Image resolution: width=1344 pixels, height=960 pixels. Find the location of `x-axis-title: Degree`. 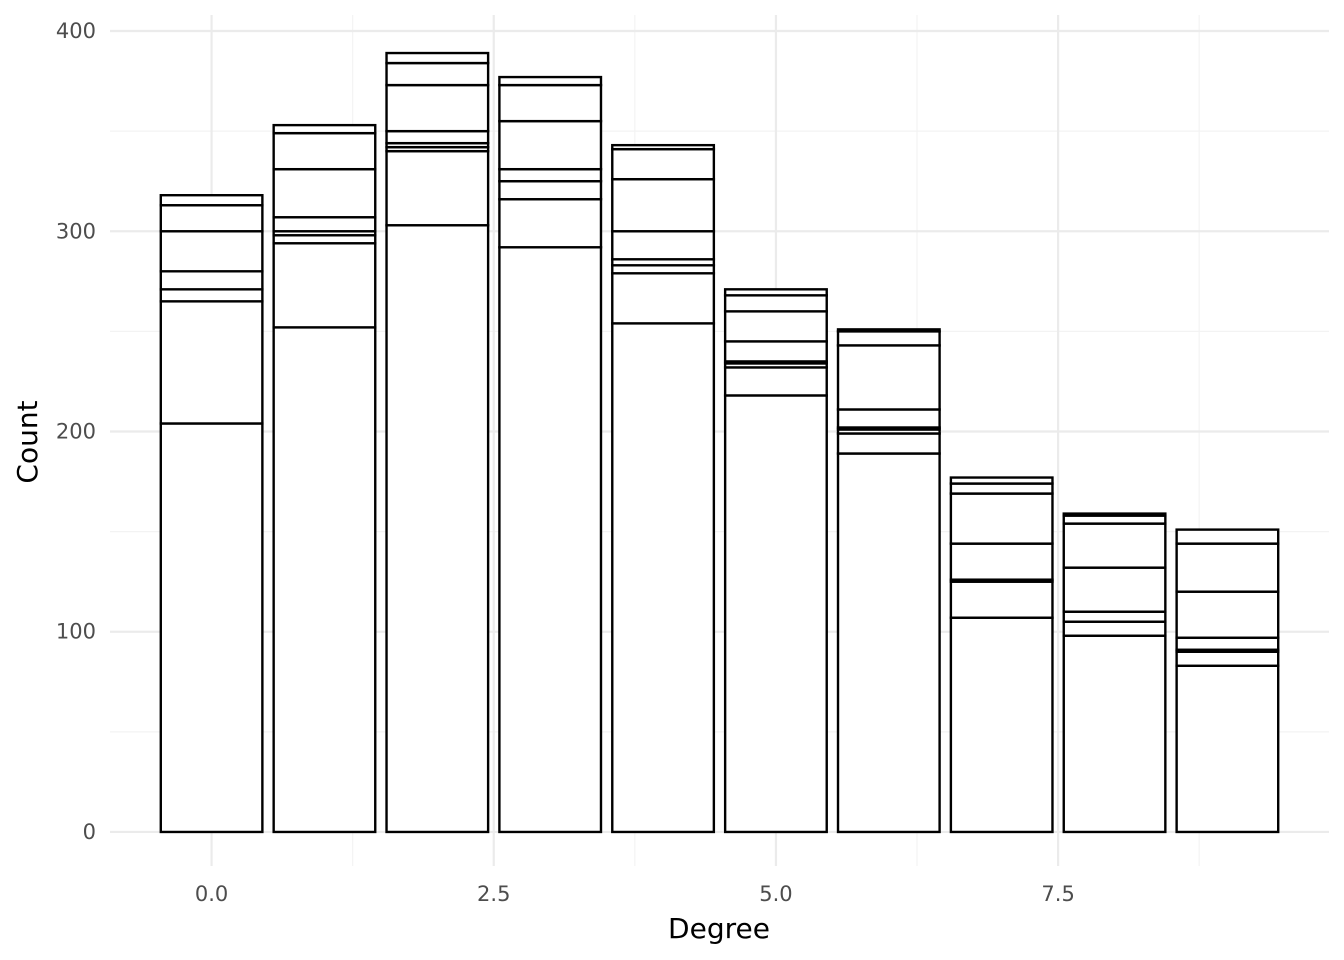

x-axis-title: Degree is located at coordinates (719, 928).